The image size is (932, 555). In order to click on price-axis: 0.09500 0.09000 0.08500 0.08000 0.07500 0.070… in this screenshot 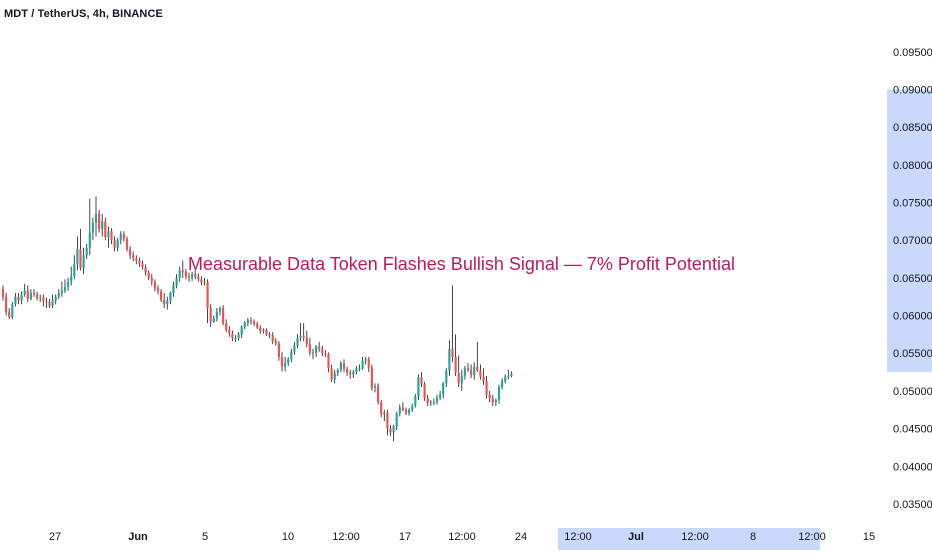, I will do `click(912, 279)`.